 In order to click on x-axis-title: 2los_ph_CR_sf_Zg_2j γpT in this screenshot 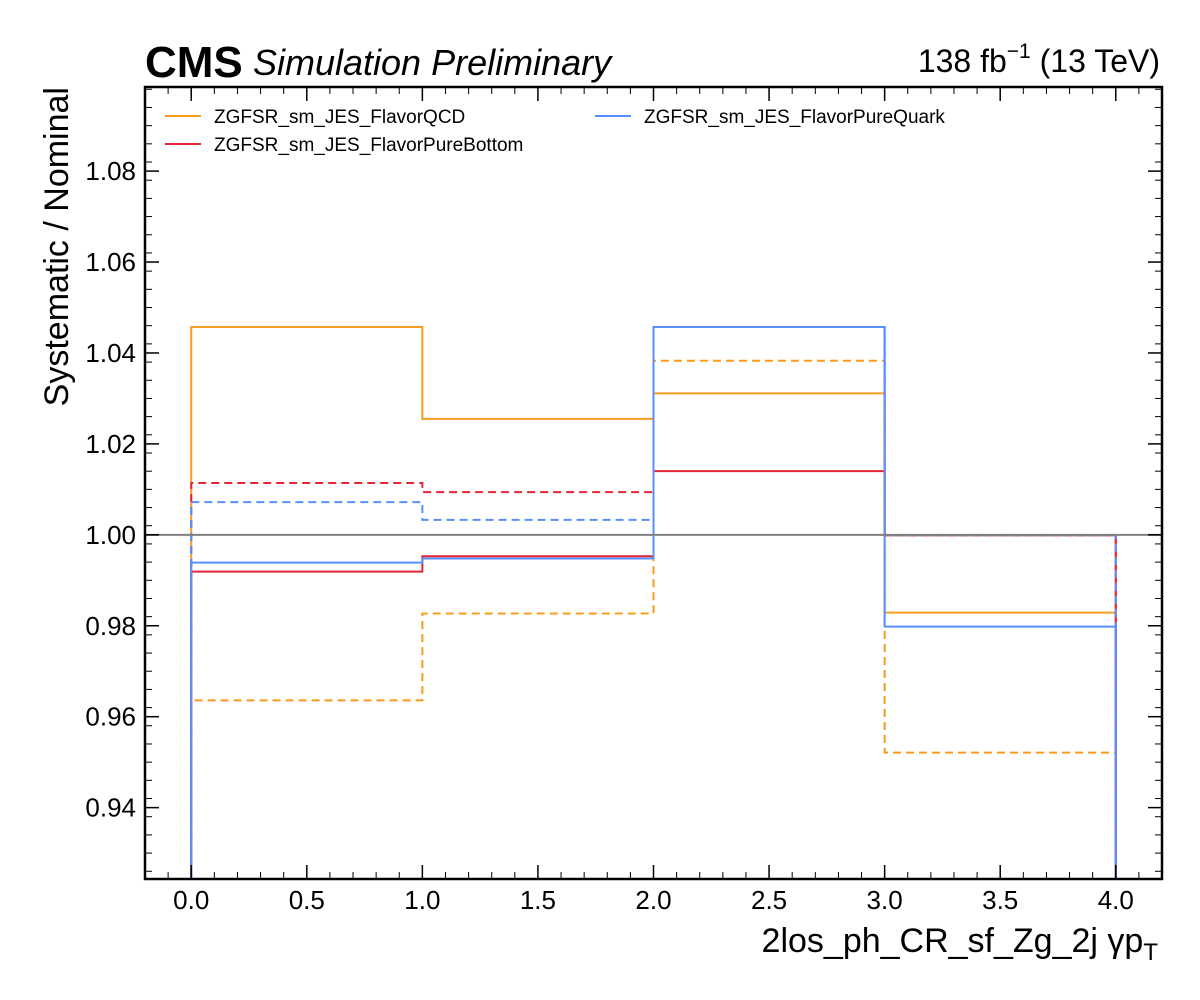, I will do `click(960, 944)`.